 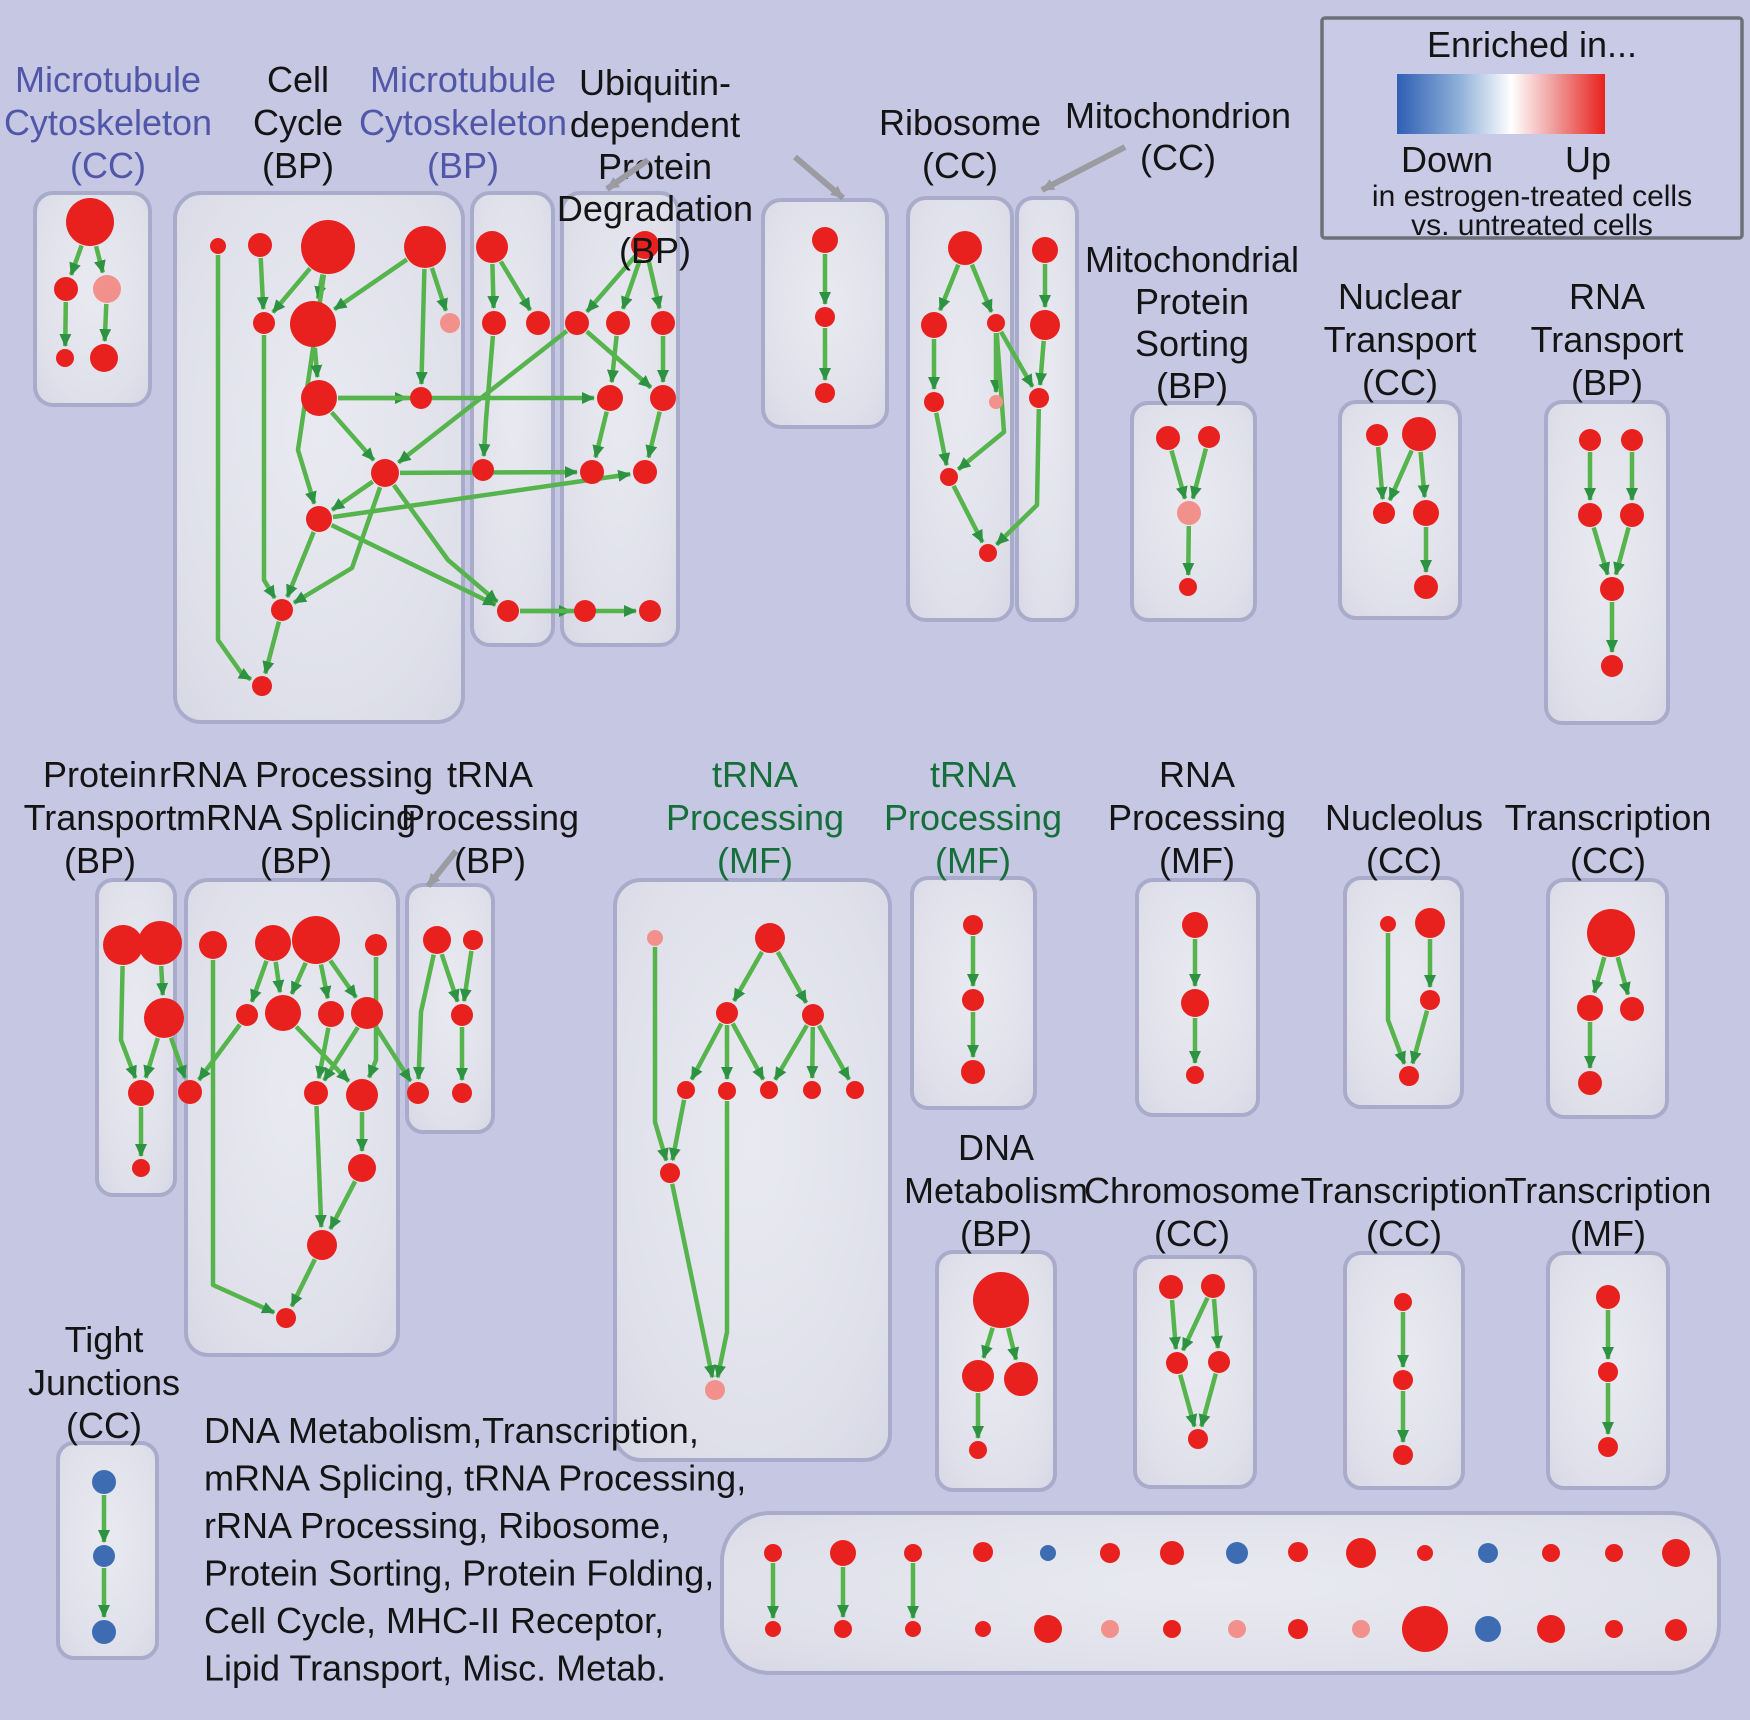 What do you see at coordinates (825, 317) in the screenshot?
I see `go-term-node-ubiq2-e1` at bounding box center [825, 317].